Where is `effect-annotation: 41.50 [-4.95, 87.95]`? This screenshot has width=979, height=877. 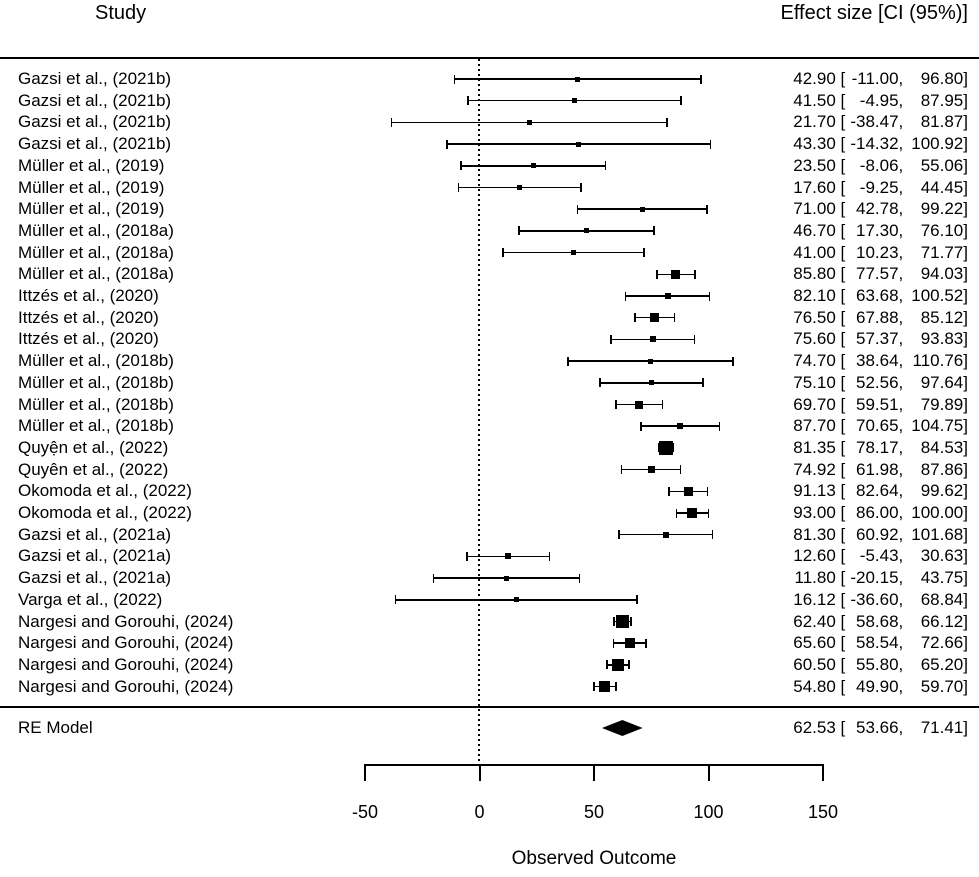
effect-annotation: 41.50 [-4.95, 87.95] is located at coordinates (878, 101).